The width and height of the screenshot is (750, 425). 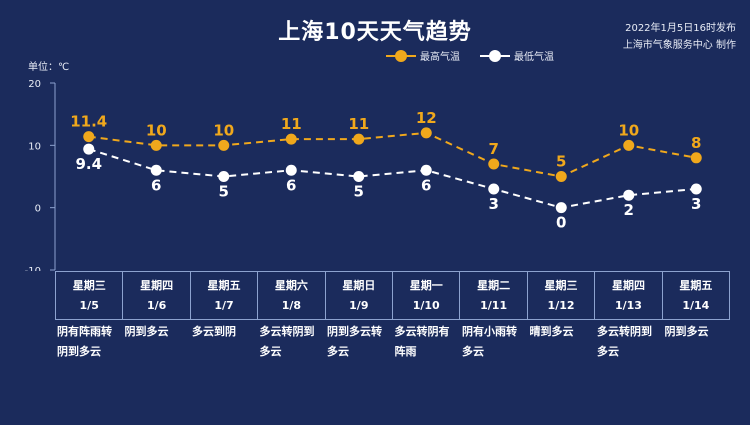 What do you see at coordinates (534, 57) in the screenshot?
I see `legend-label-low: 最低气温` at bounding box center [534, 57].